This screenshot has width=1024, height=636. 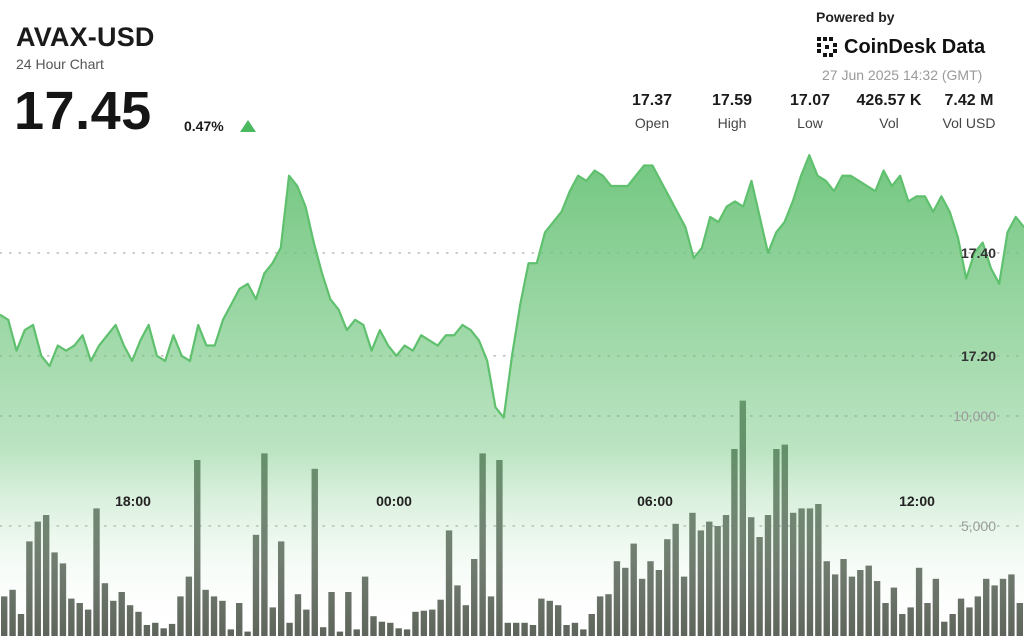 I want to click on stat-label: Vol USD, so click(x=969, y=123).